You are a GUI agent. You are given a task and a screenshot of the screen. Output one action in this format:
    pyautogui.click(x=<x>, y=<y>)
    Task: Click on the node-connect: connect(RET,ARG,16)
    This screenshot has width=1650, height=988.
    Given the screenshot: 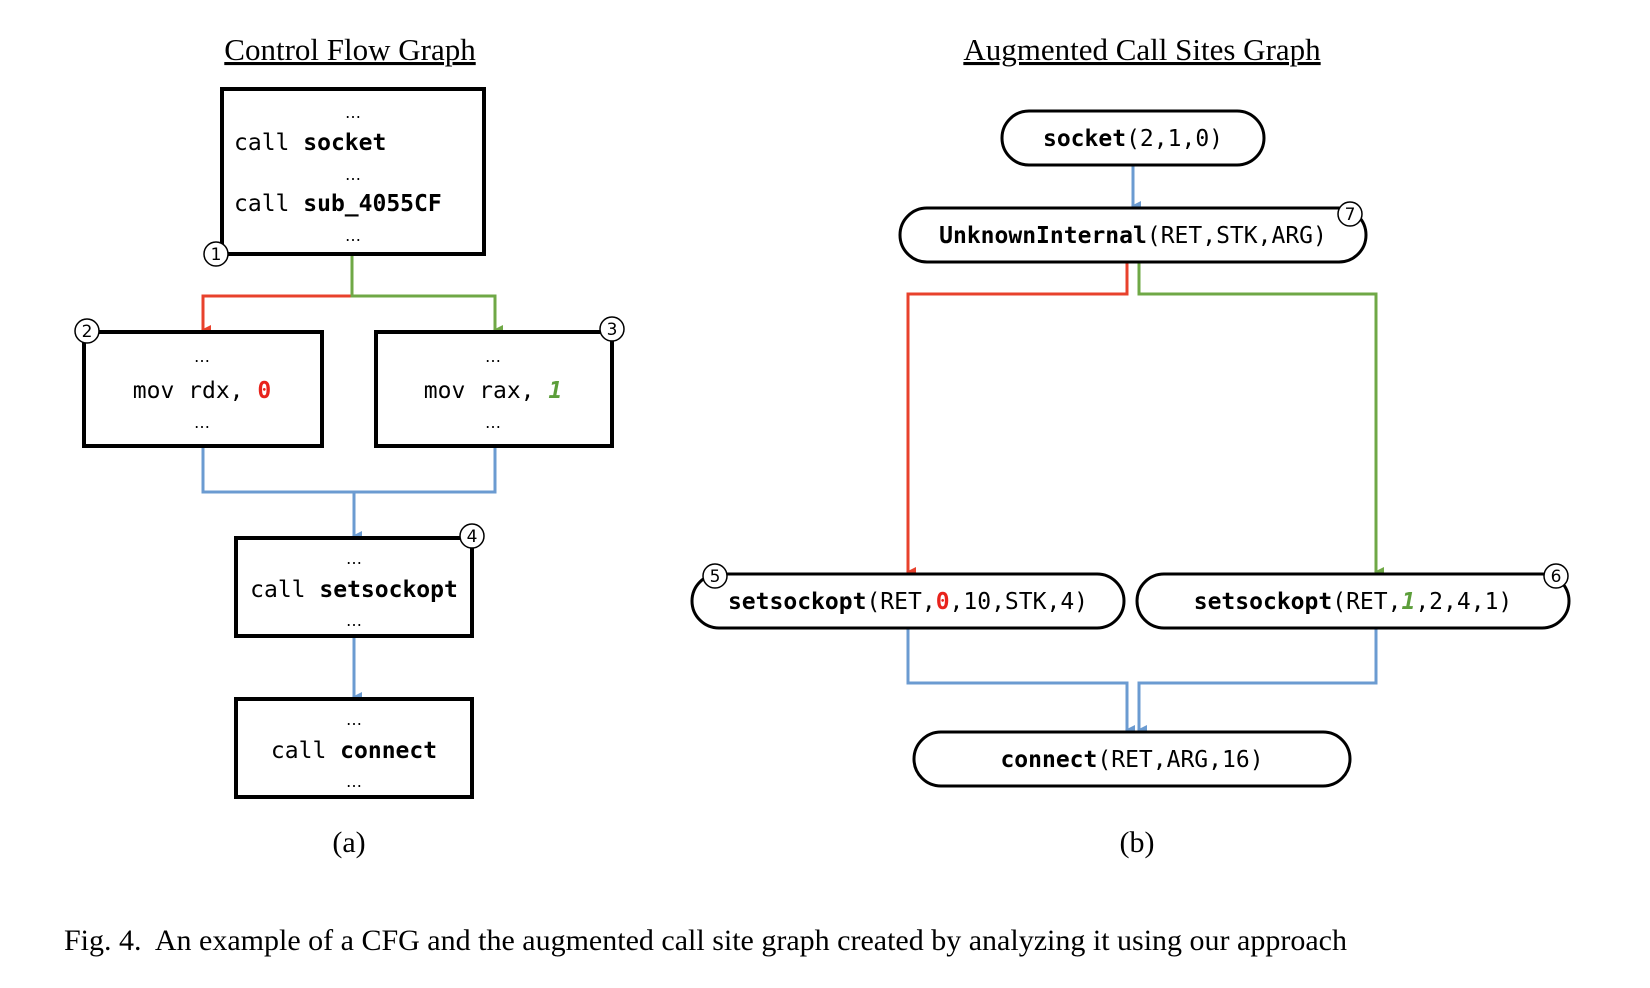 What is the action you would take?
    pyautogui.click(x=1132, y=759)
    